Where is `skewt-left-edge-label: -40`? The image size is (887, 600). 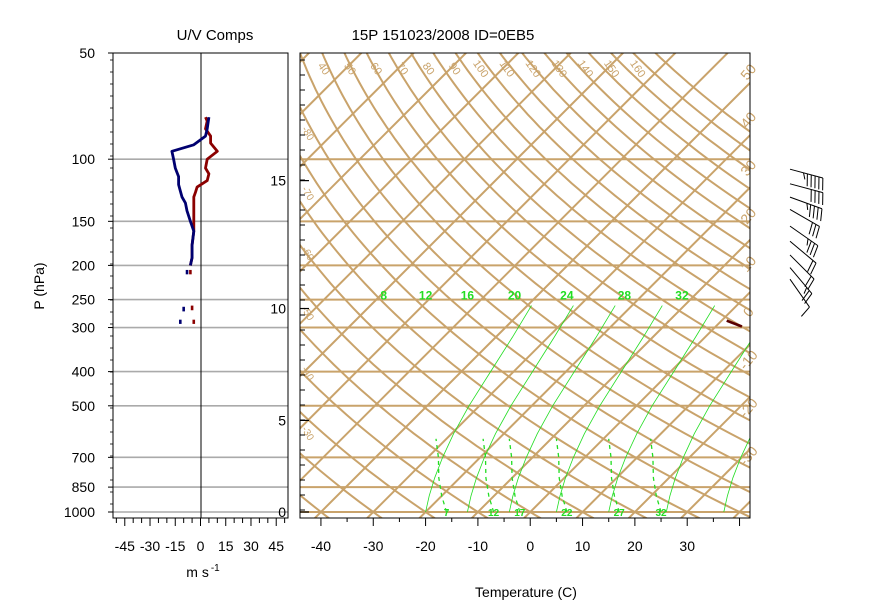 skewt-left-edge-label: -40 is located at coordinates (307, 374).